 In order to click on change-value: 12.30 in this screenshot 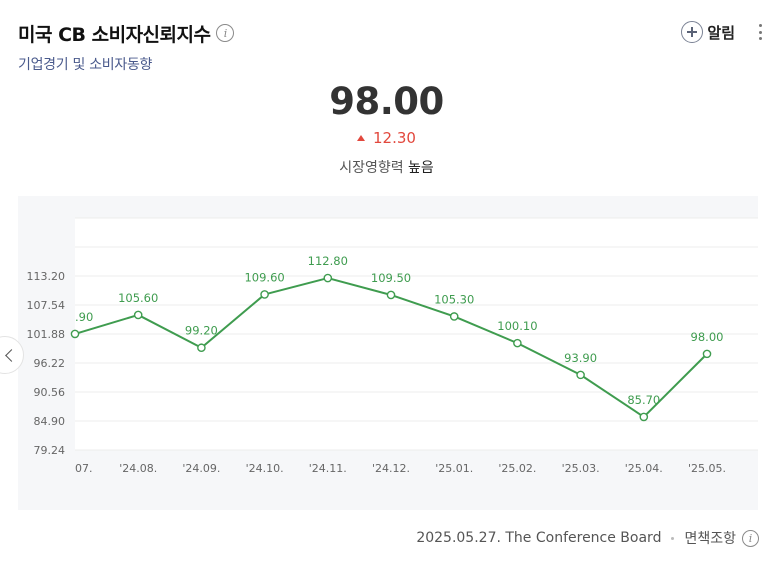, I will do `click(386, 138)`.